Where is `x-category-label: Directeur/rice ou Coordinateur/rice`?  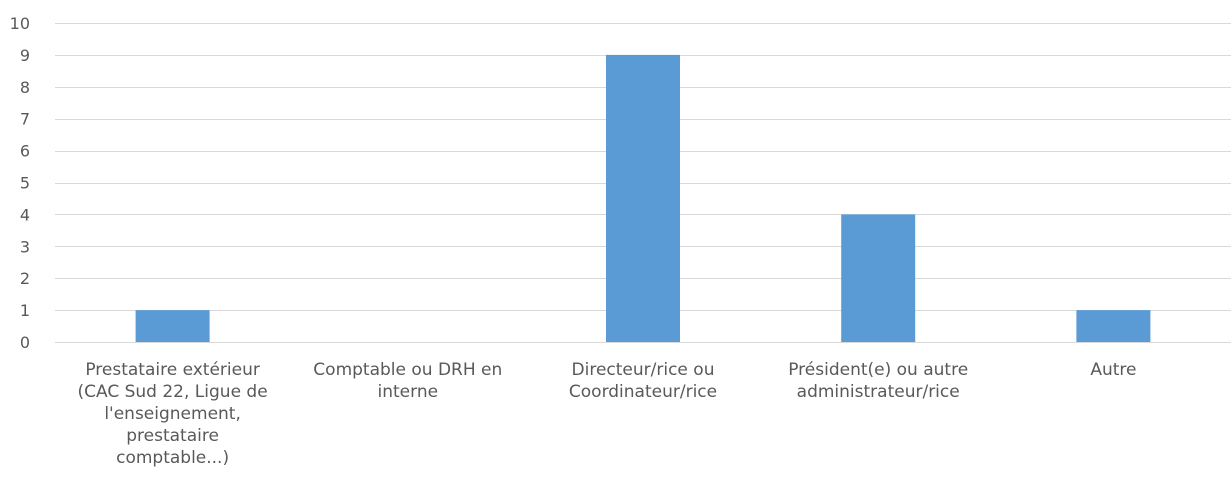
x-category-label: Directeur/rice ou Coordinateur/rice is located at coordinates (643, 381).